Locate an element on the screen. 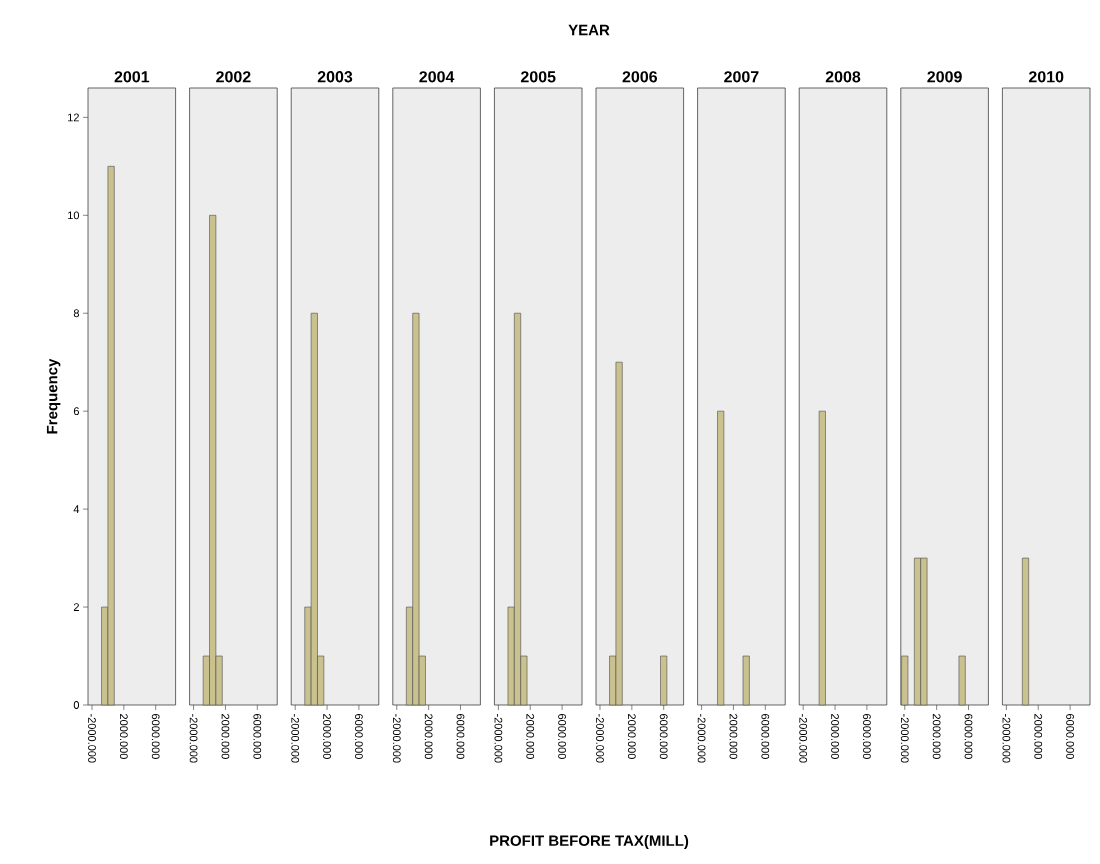  y-tick-label: 0 is located at coordinates (76, 705).